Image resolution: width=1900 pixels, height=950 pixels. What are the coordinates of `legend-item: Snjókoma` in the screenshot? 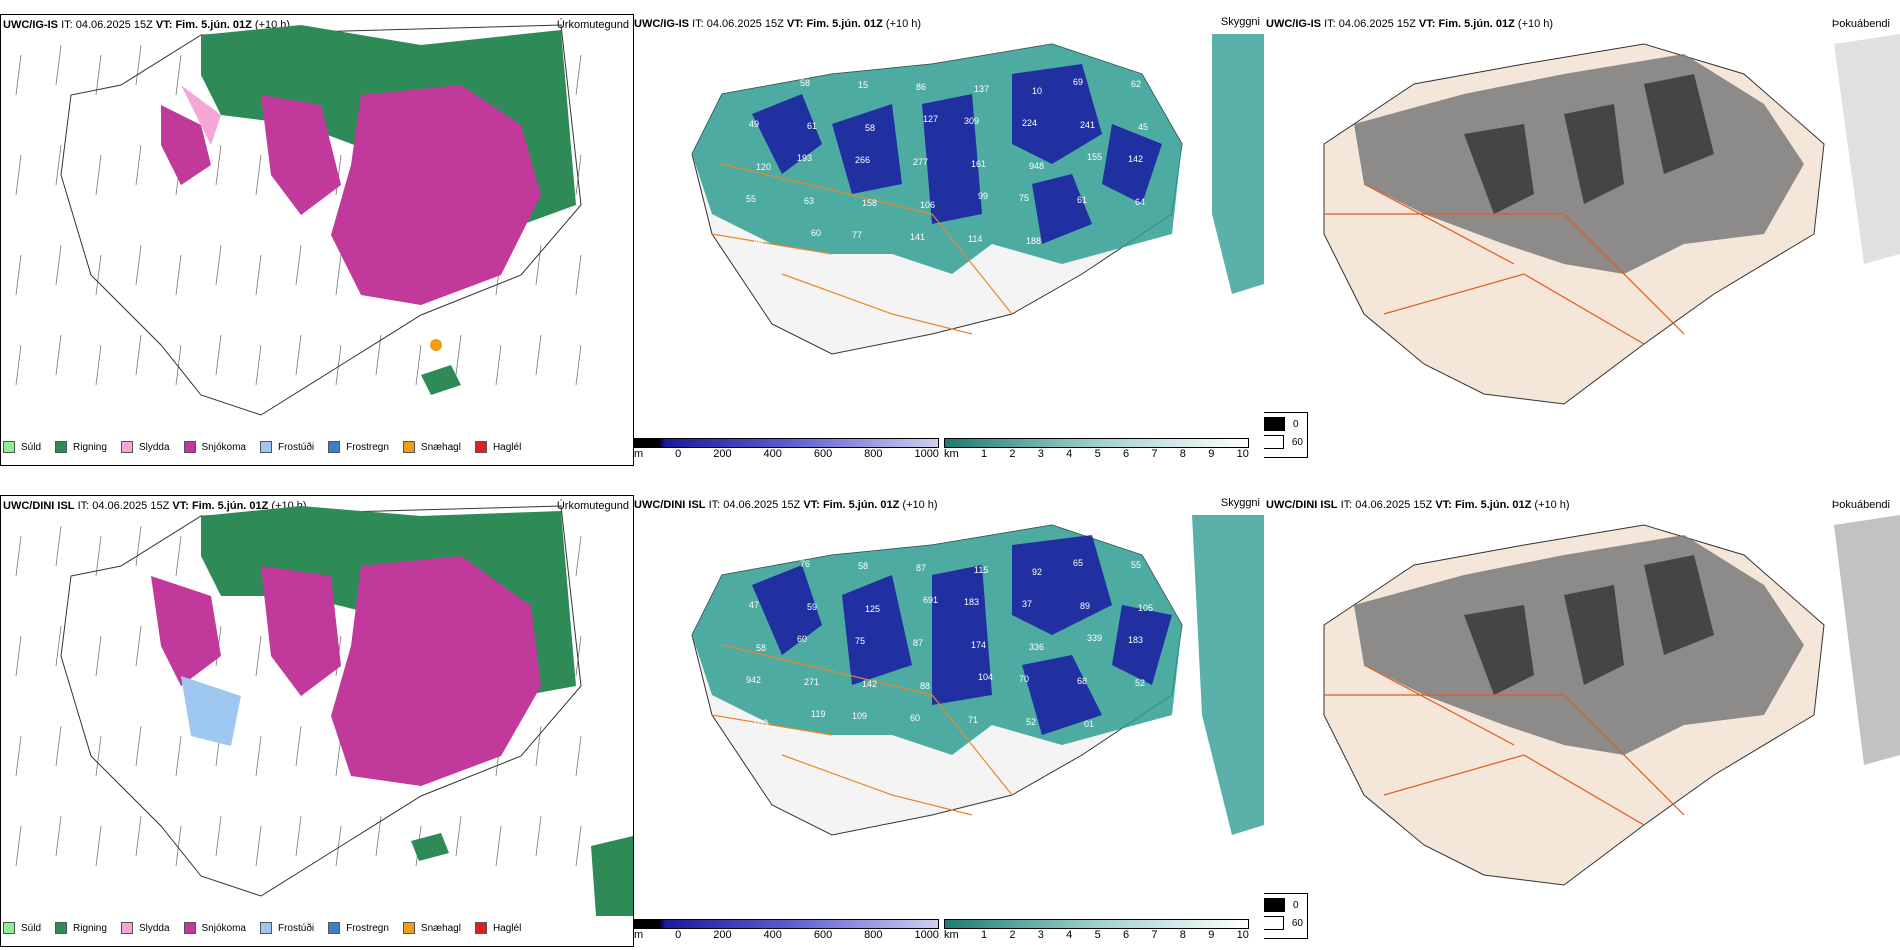 It's located at (214, 928).